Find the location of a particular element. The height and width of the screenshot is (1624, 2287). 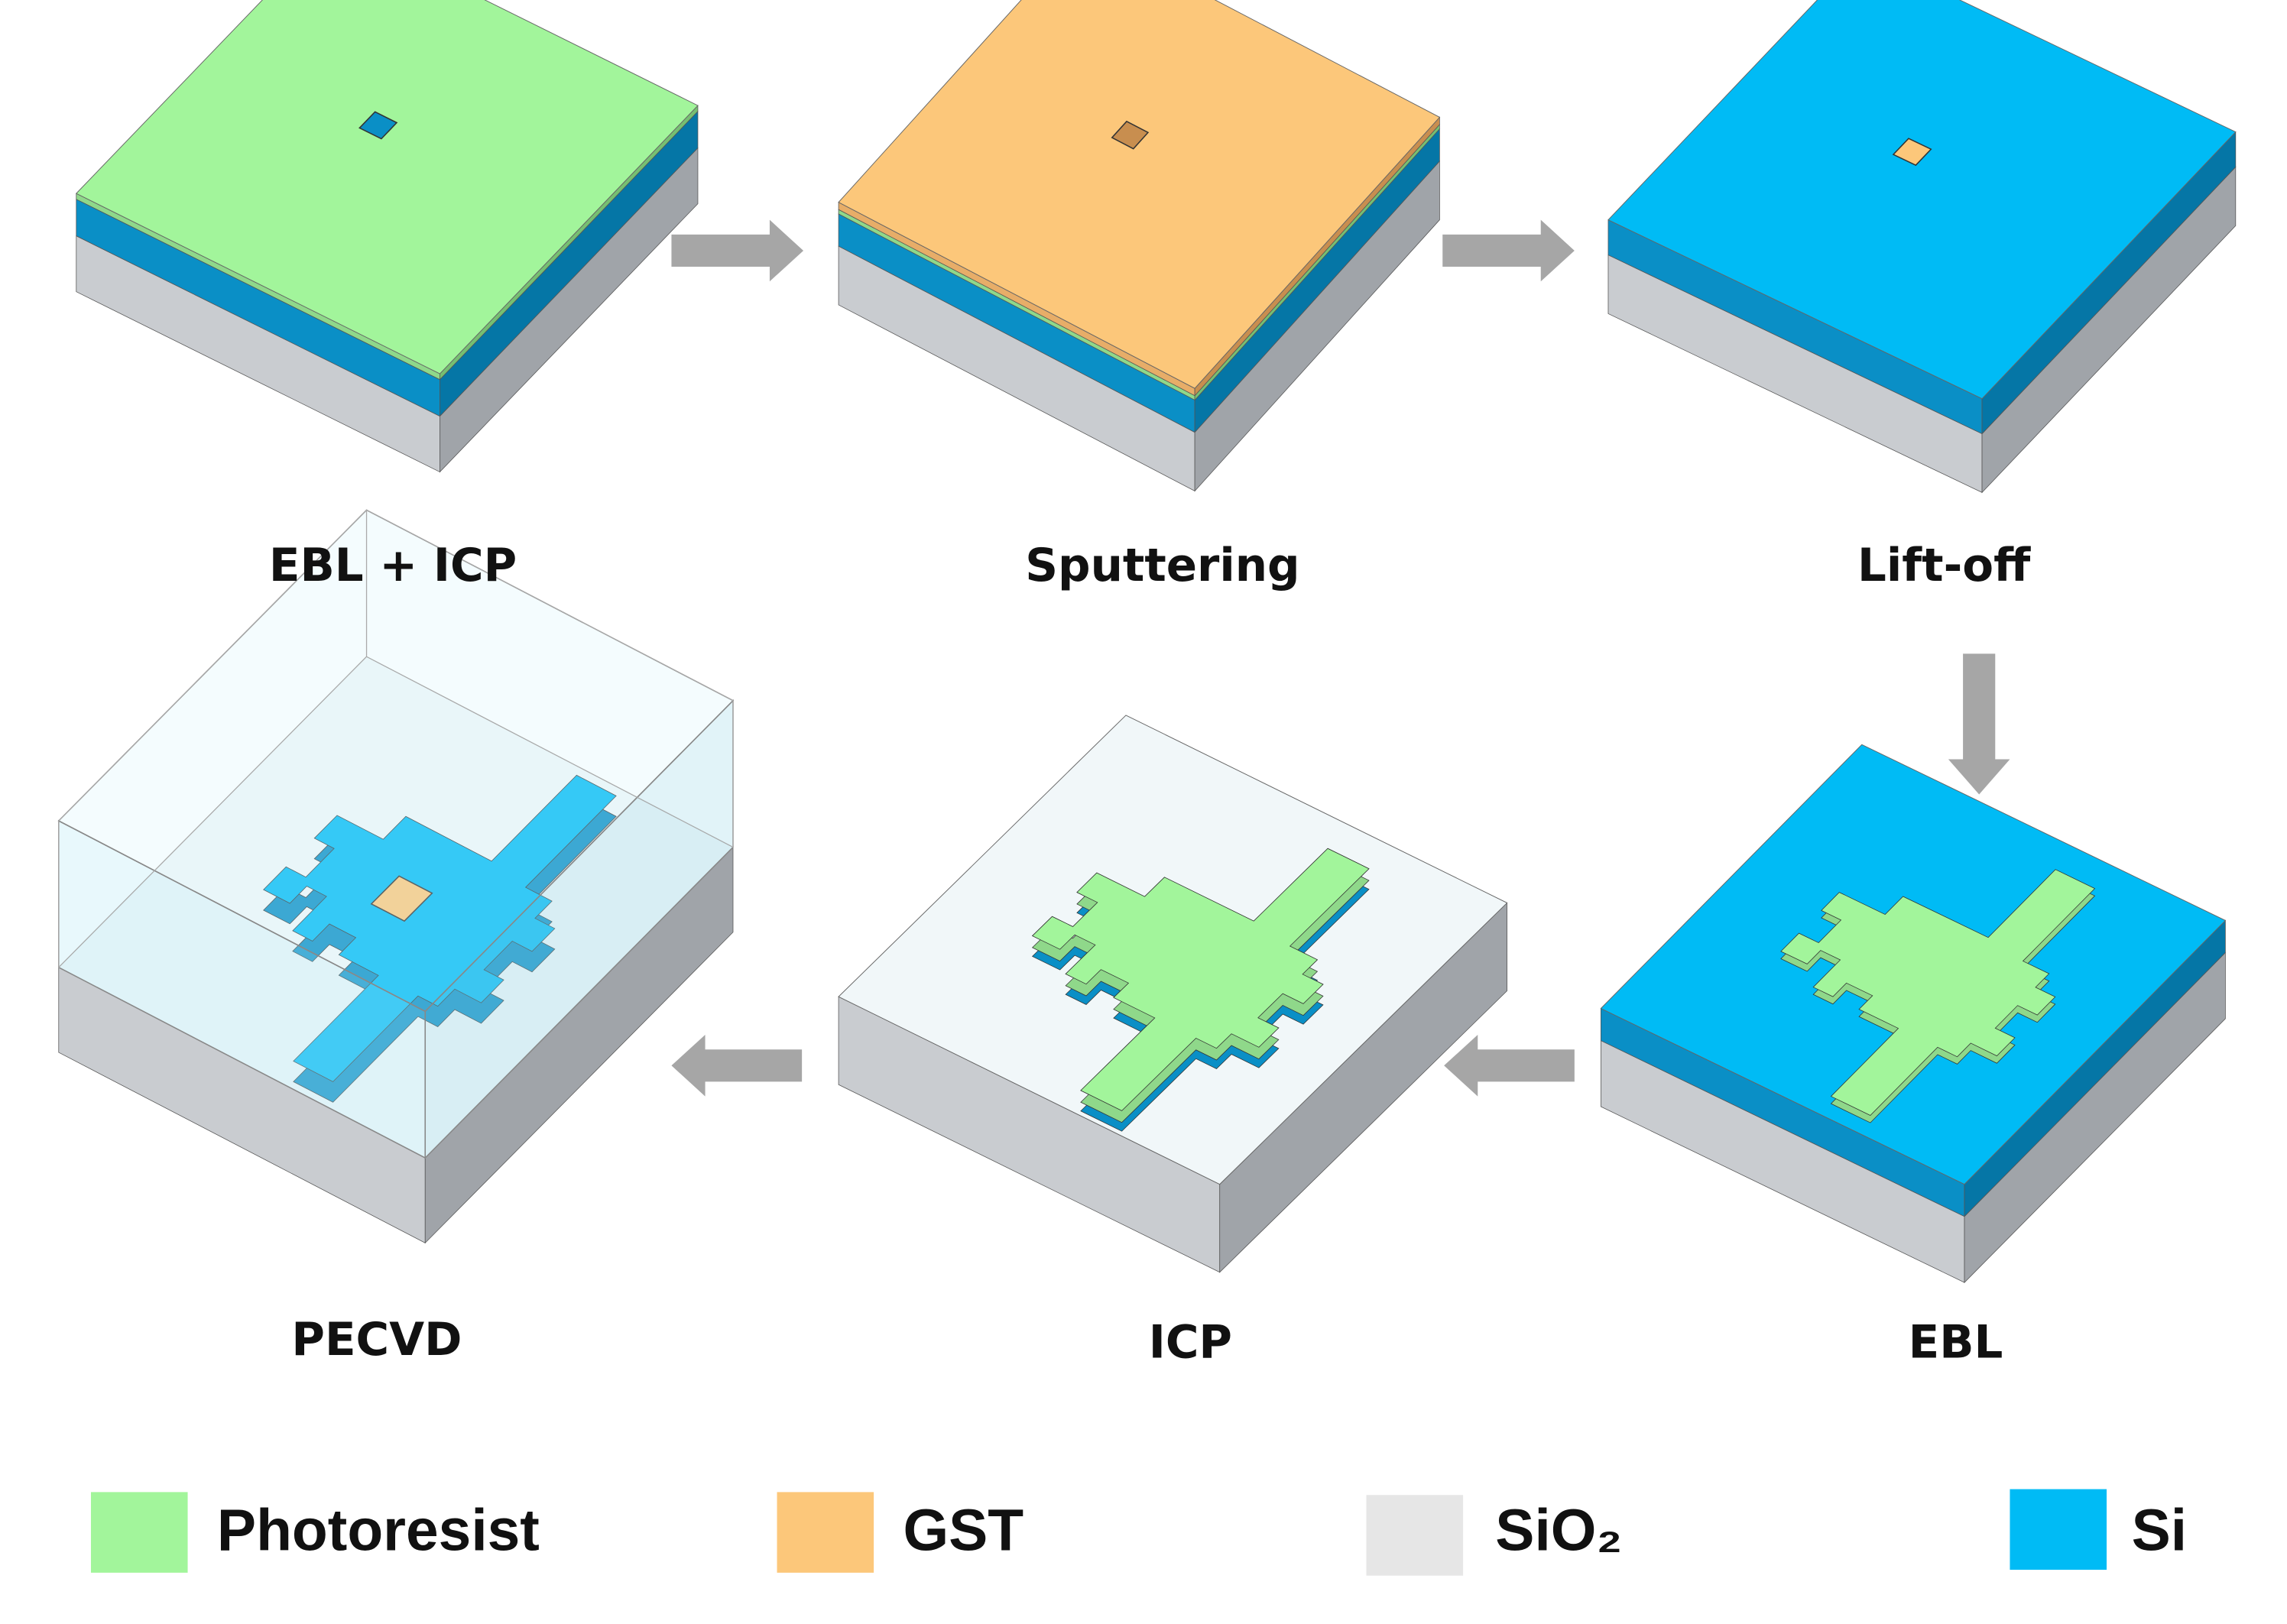

legend-label: GST is located at coordinates (963, 1530).